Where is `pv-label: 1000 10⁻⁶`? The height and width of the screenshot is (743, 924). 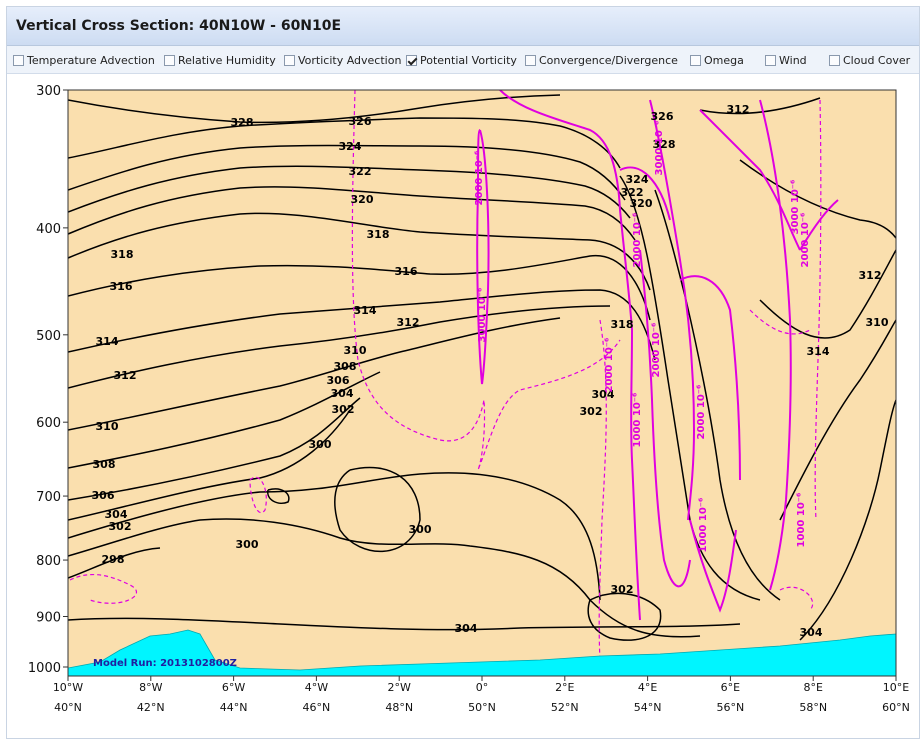 pv-label: 1000 10⁻⁶ is located at coordinates (801, 520).